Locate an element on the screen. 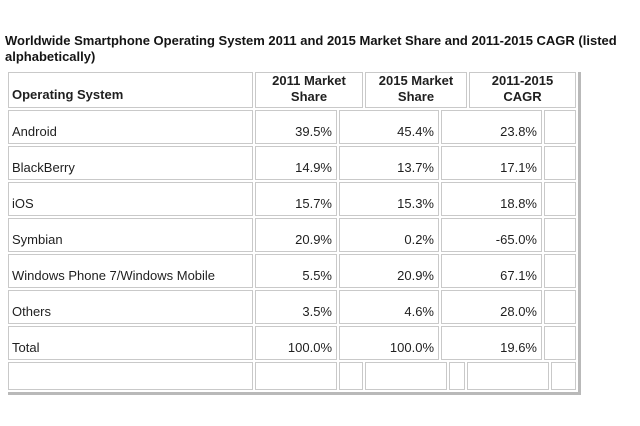 The image size is (640, 426). header-2011-market-share: 2011 Market Share is located at coordinates (309, 90).